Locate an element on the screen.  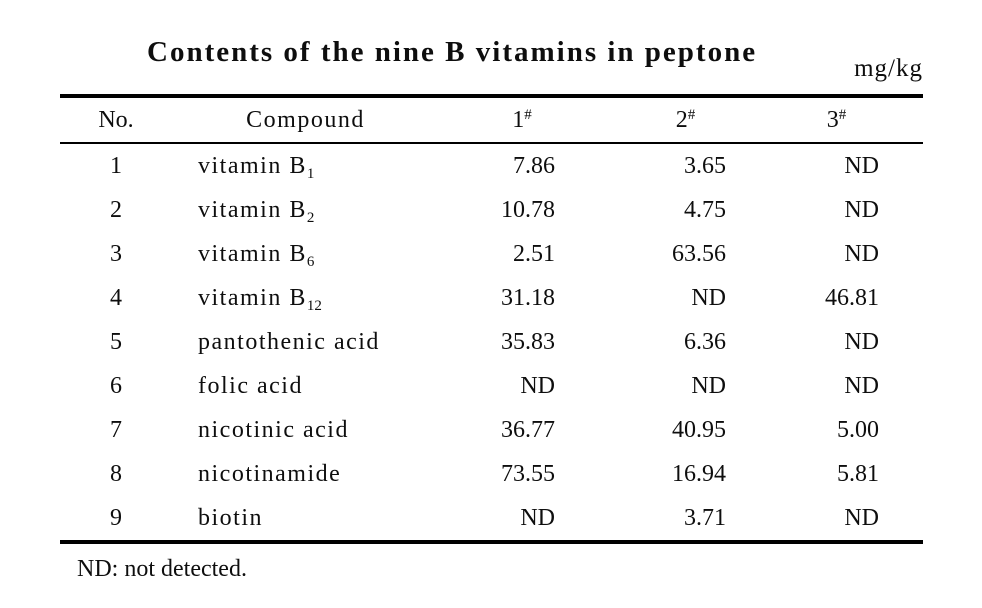
cell-no: 9 is located at coordinates (116, 517).